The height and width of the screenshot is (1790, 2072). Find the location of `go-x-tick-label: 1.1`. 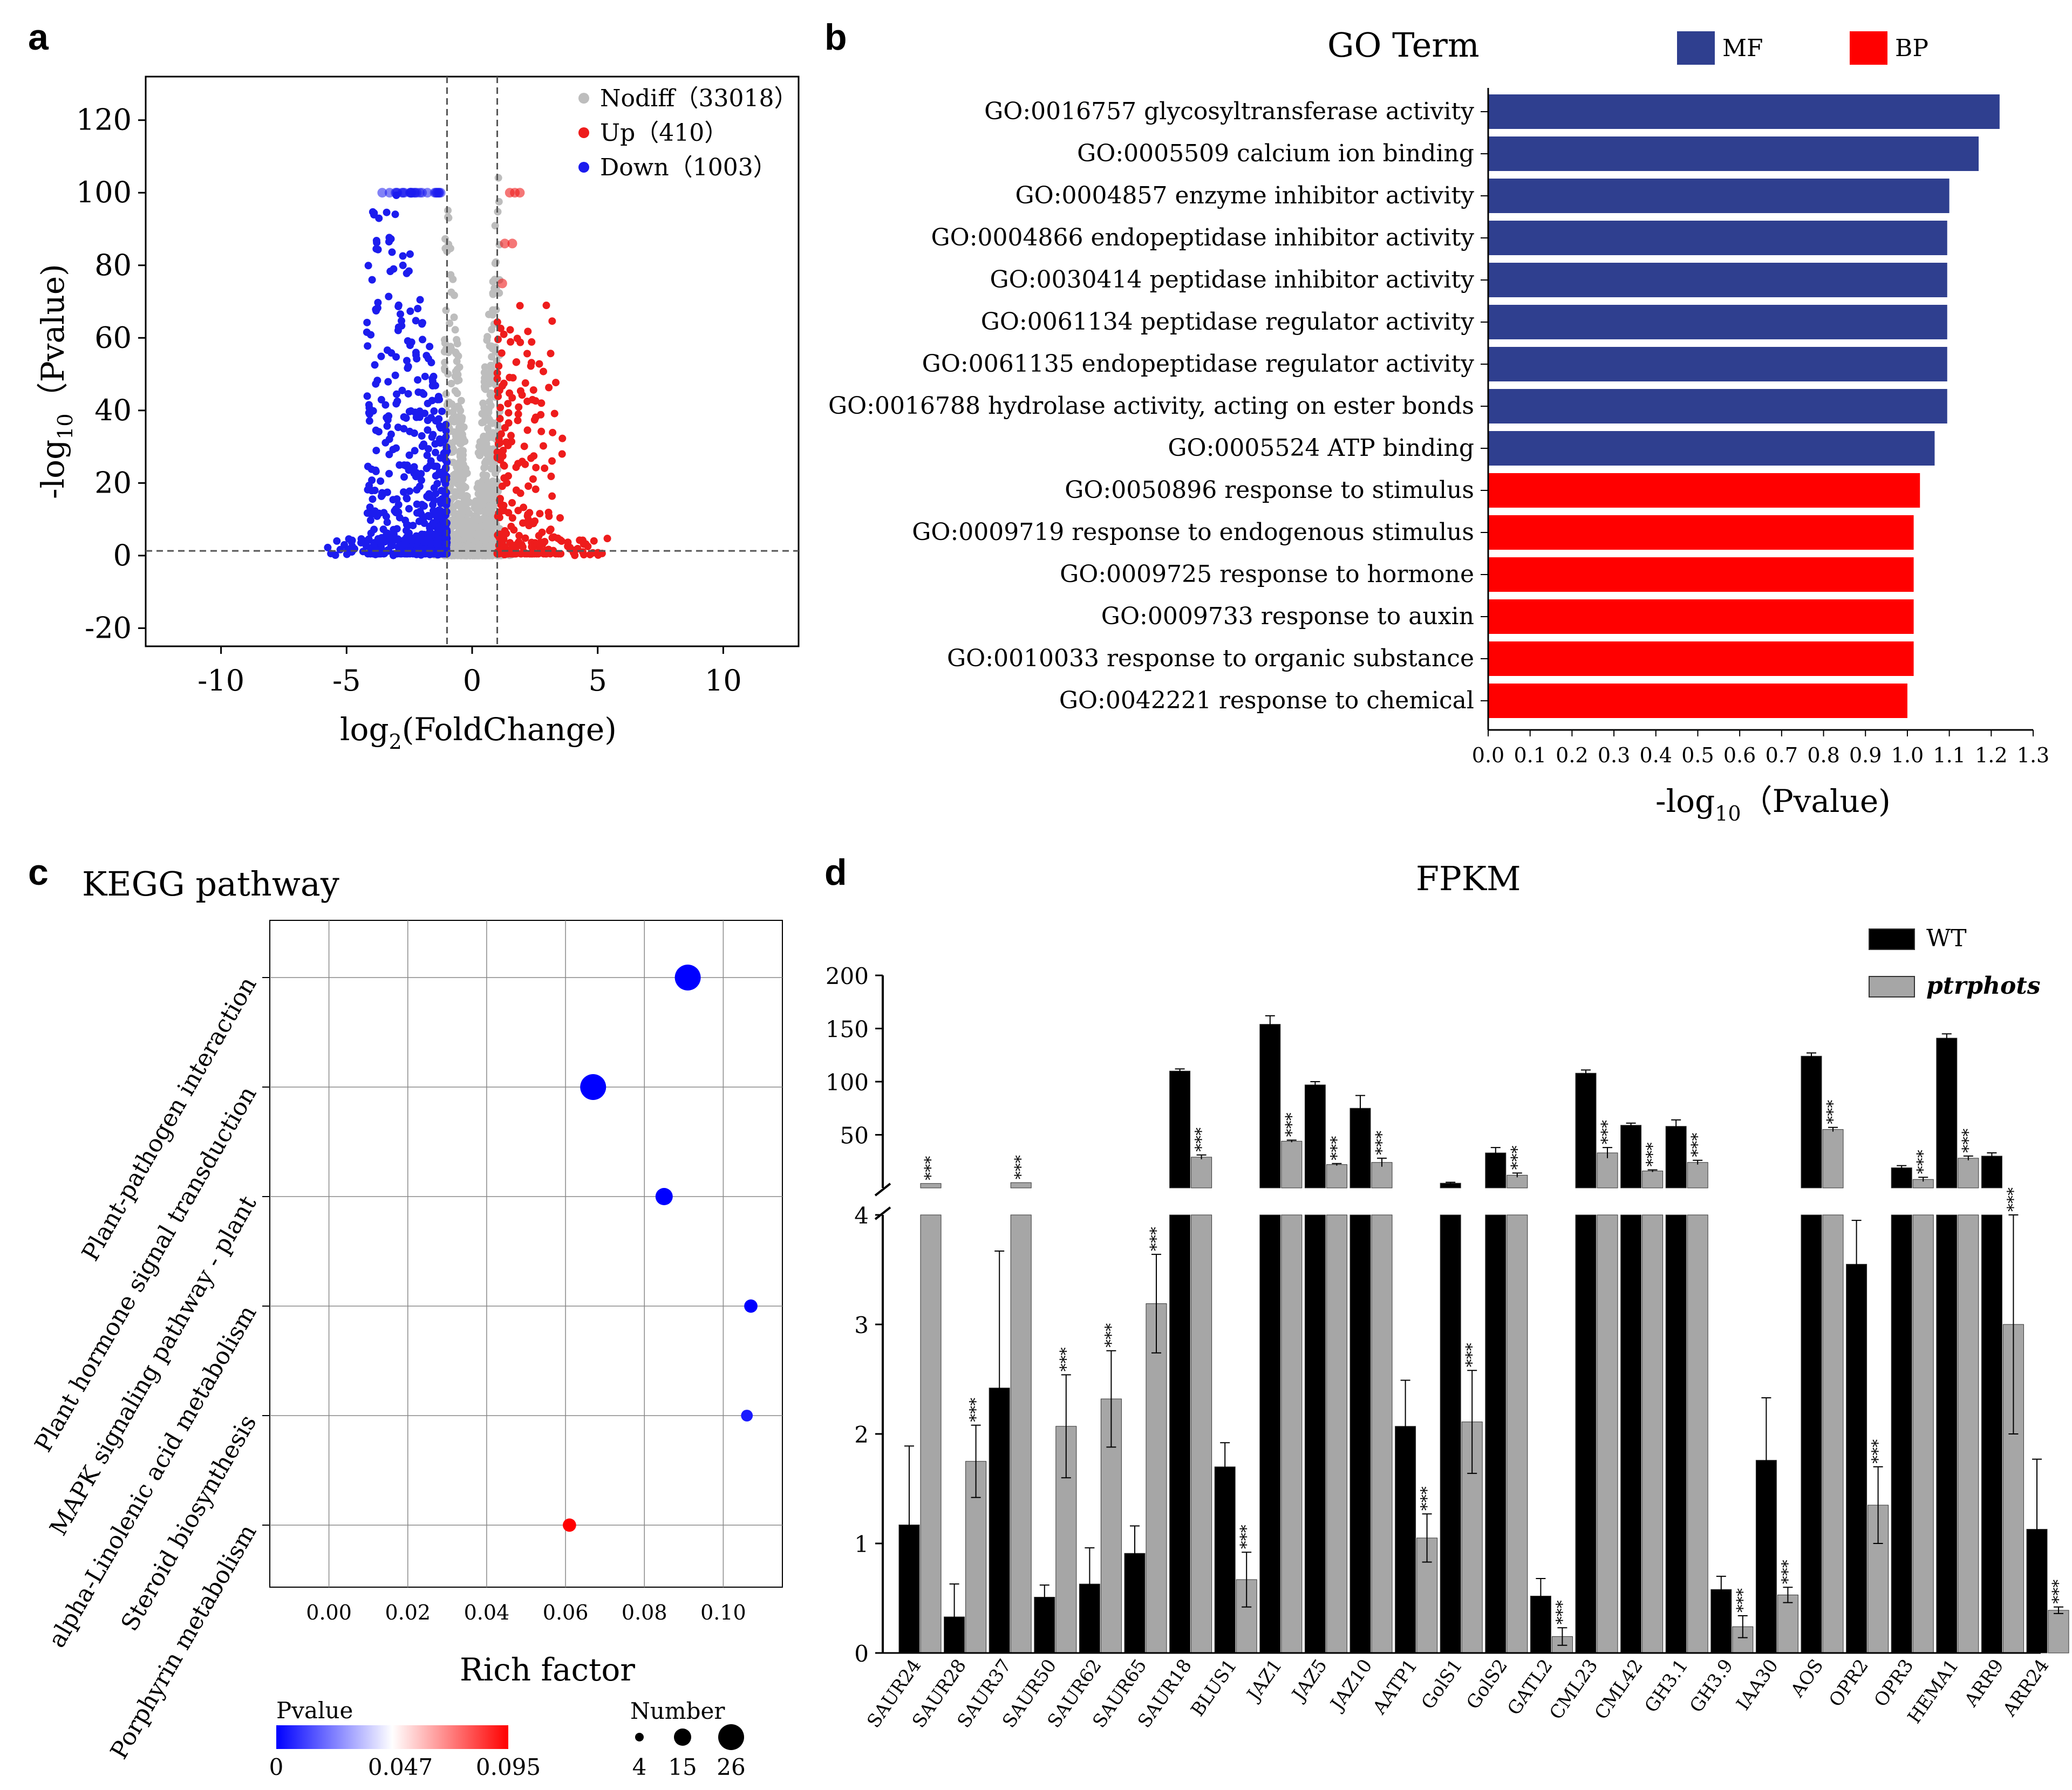

go-x-tick-label: 1.1 is located at coordinates (1949, 755).